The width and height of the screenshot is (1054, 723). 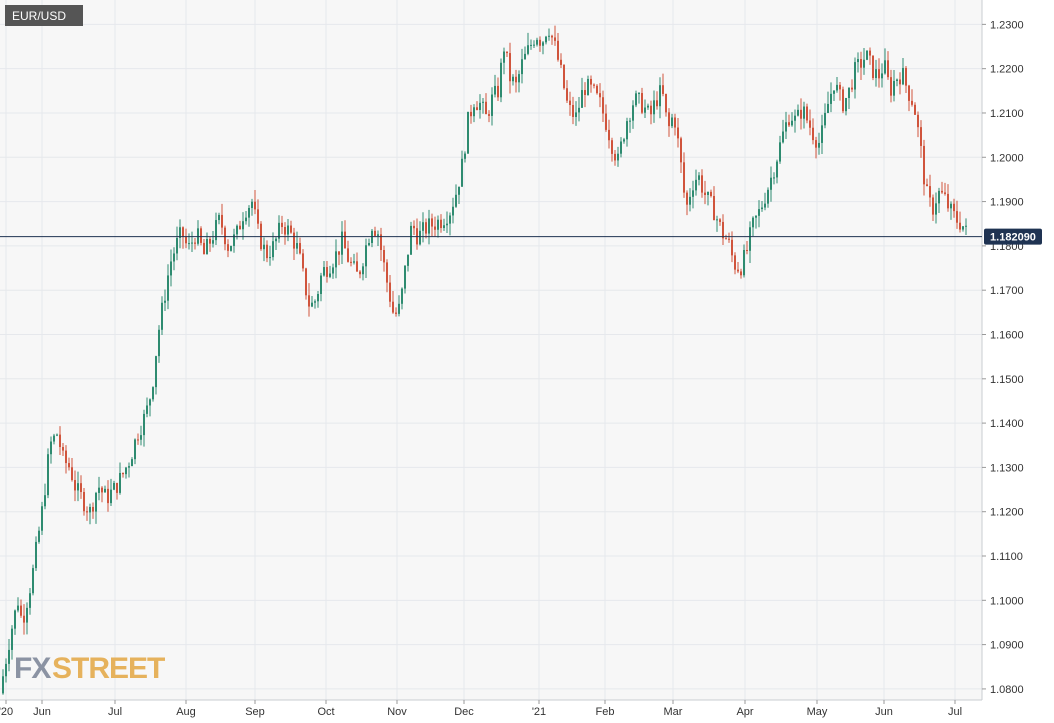 I want to click on y-tick-label: 1.2000, so click(x=1007, y=158).